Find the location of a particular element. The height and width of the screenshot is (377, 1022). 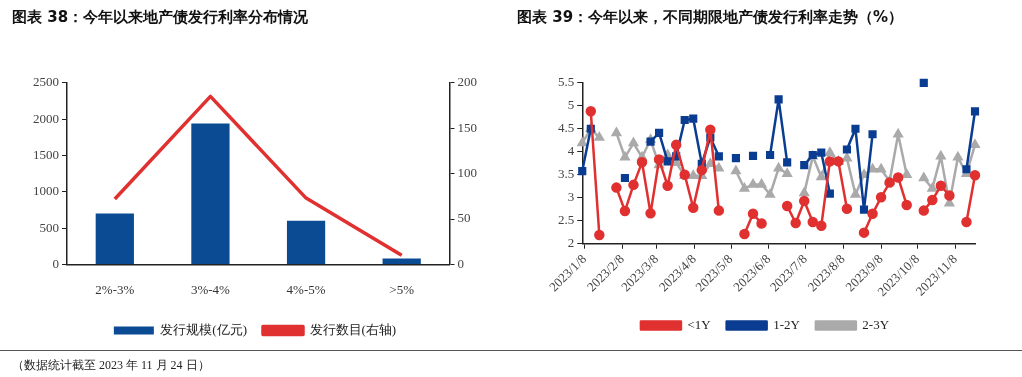

y-tick-label: 2500 is located at coordinates (46, 82).